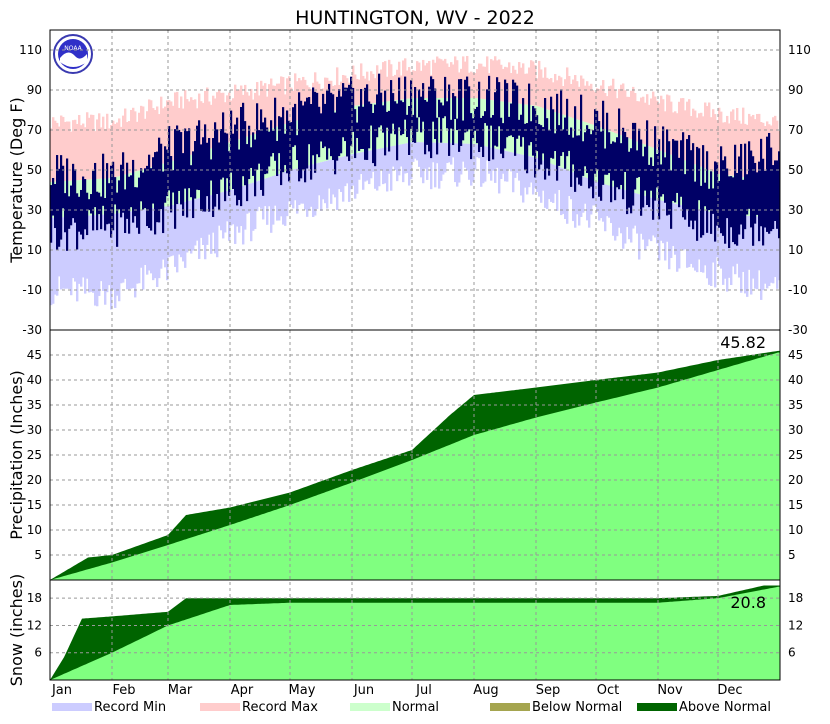 This screenshot has height=724, width=830. What do you see at coordinates (34, 130) in the screenshot?
I see `y-tick-label-left: 70` at bounding box center [34, 130].